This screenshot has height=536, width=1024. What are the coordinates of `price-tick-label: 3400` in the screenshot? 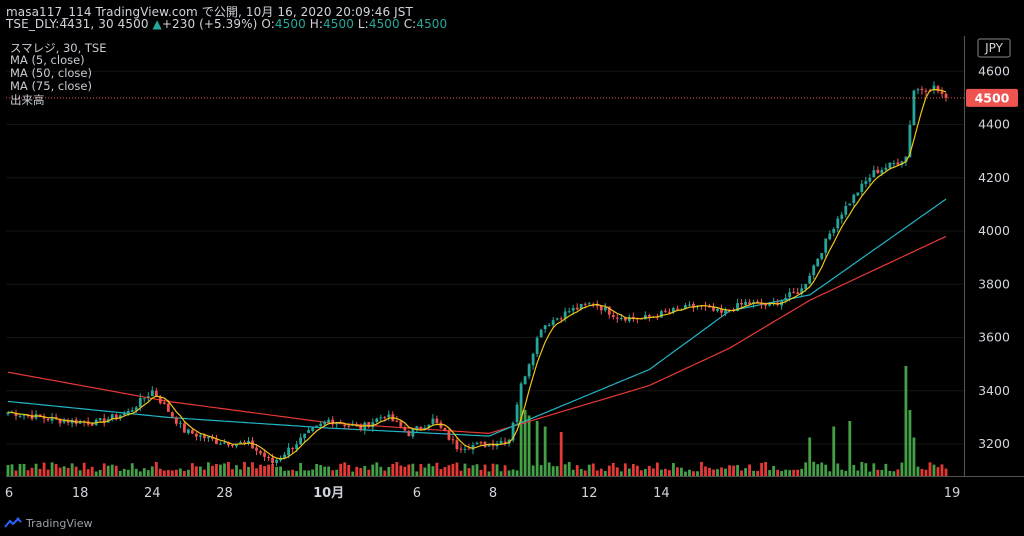 It's located at (994, 390).